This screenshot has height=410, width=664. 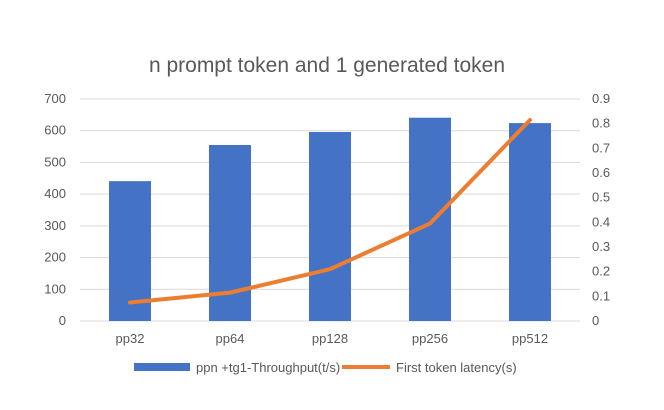 I want to click on x-axis-tick-label: pp256, so click(x=430, y=338).